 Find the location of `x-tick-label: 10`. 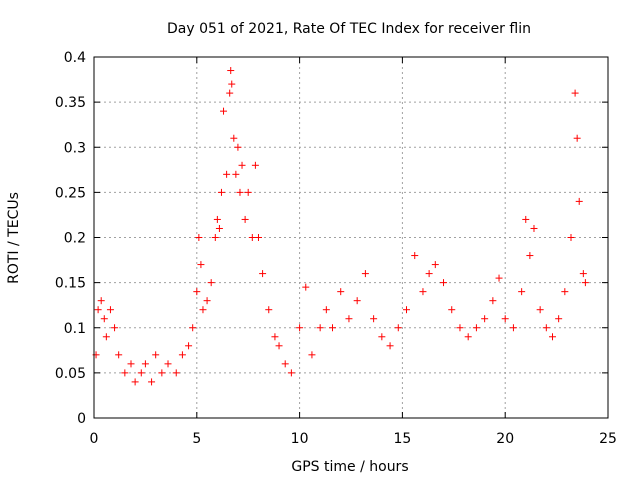

x-tick-label: 10 is located at coordinates (300, 439).